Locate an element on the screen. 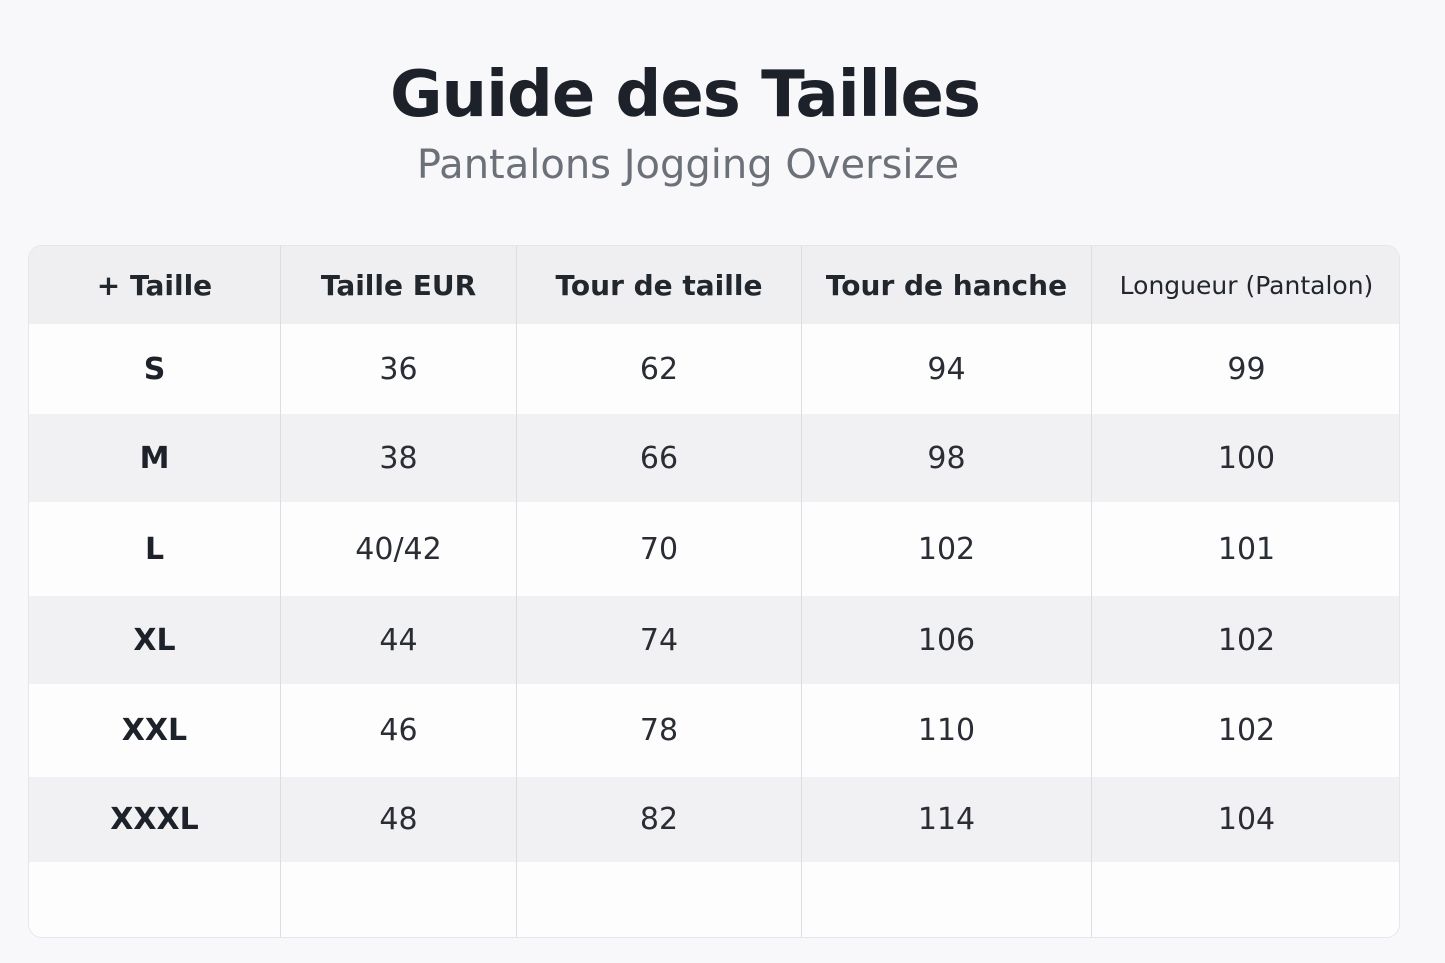  table-cell: 74 is located at coordinates (658, 640).